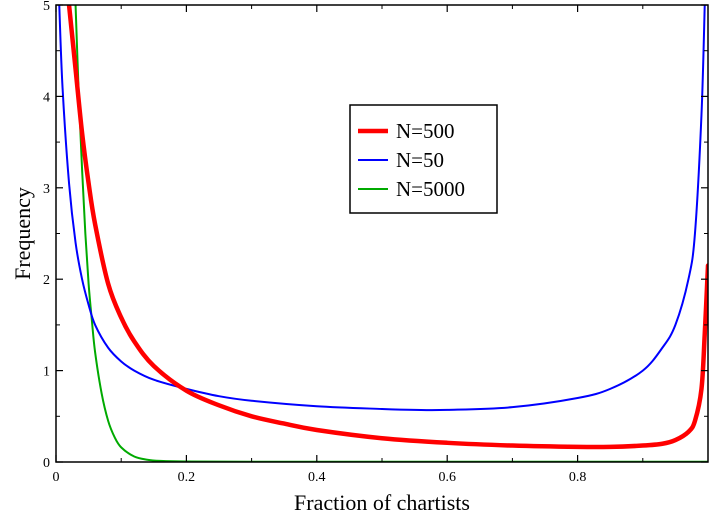  Describe the element at coordinates (578, 477) in the screenshot. I see `x-tick-label-4: 0.8` at that location.